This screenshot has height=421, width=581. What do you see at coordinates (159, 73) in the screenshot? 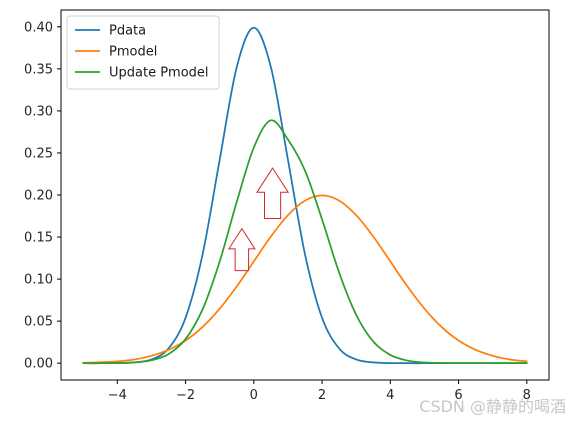
I see `legend-label-2: Update Pmodel` at bounding box center [159, 73].